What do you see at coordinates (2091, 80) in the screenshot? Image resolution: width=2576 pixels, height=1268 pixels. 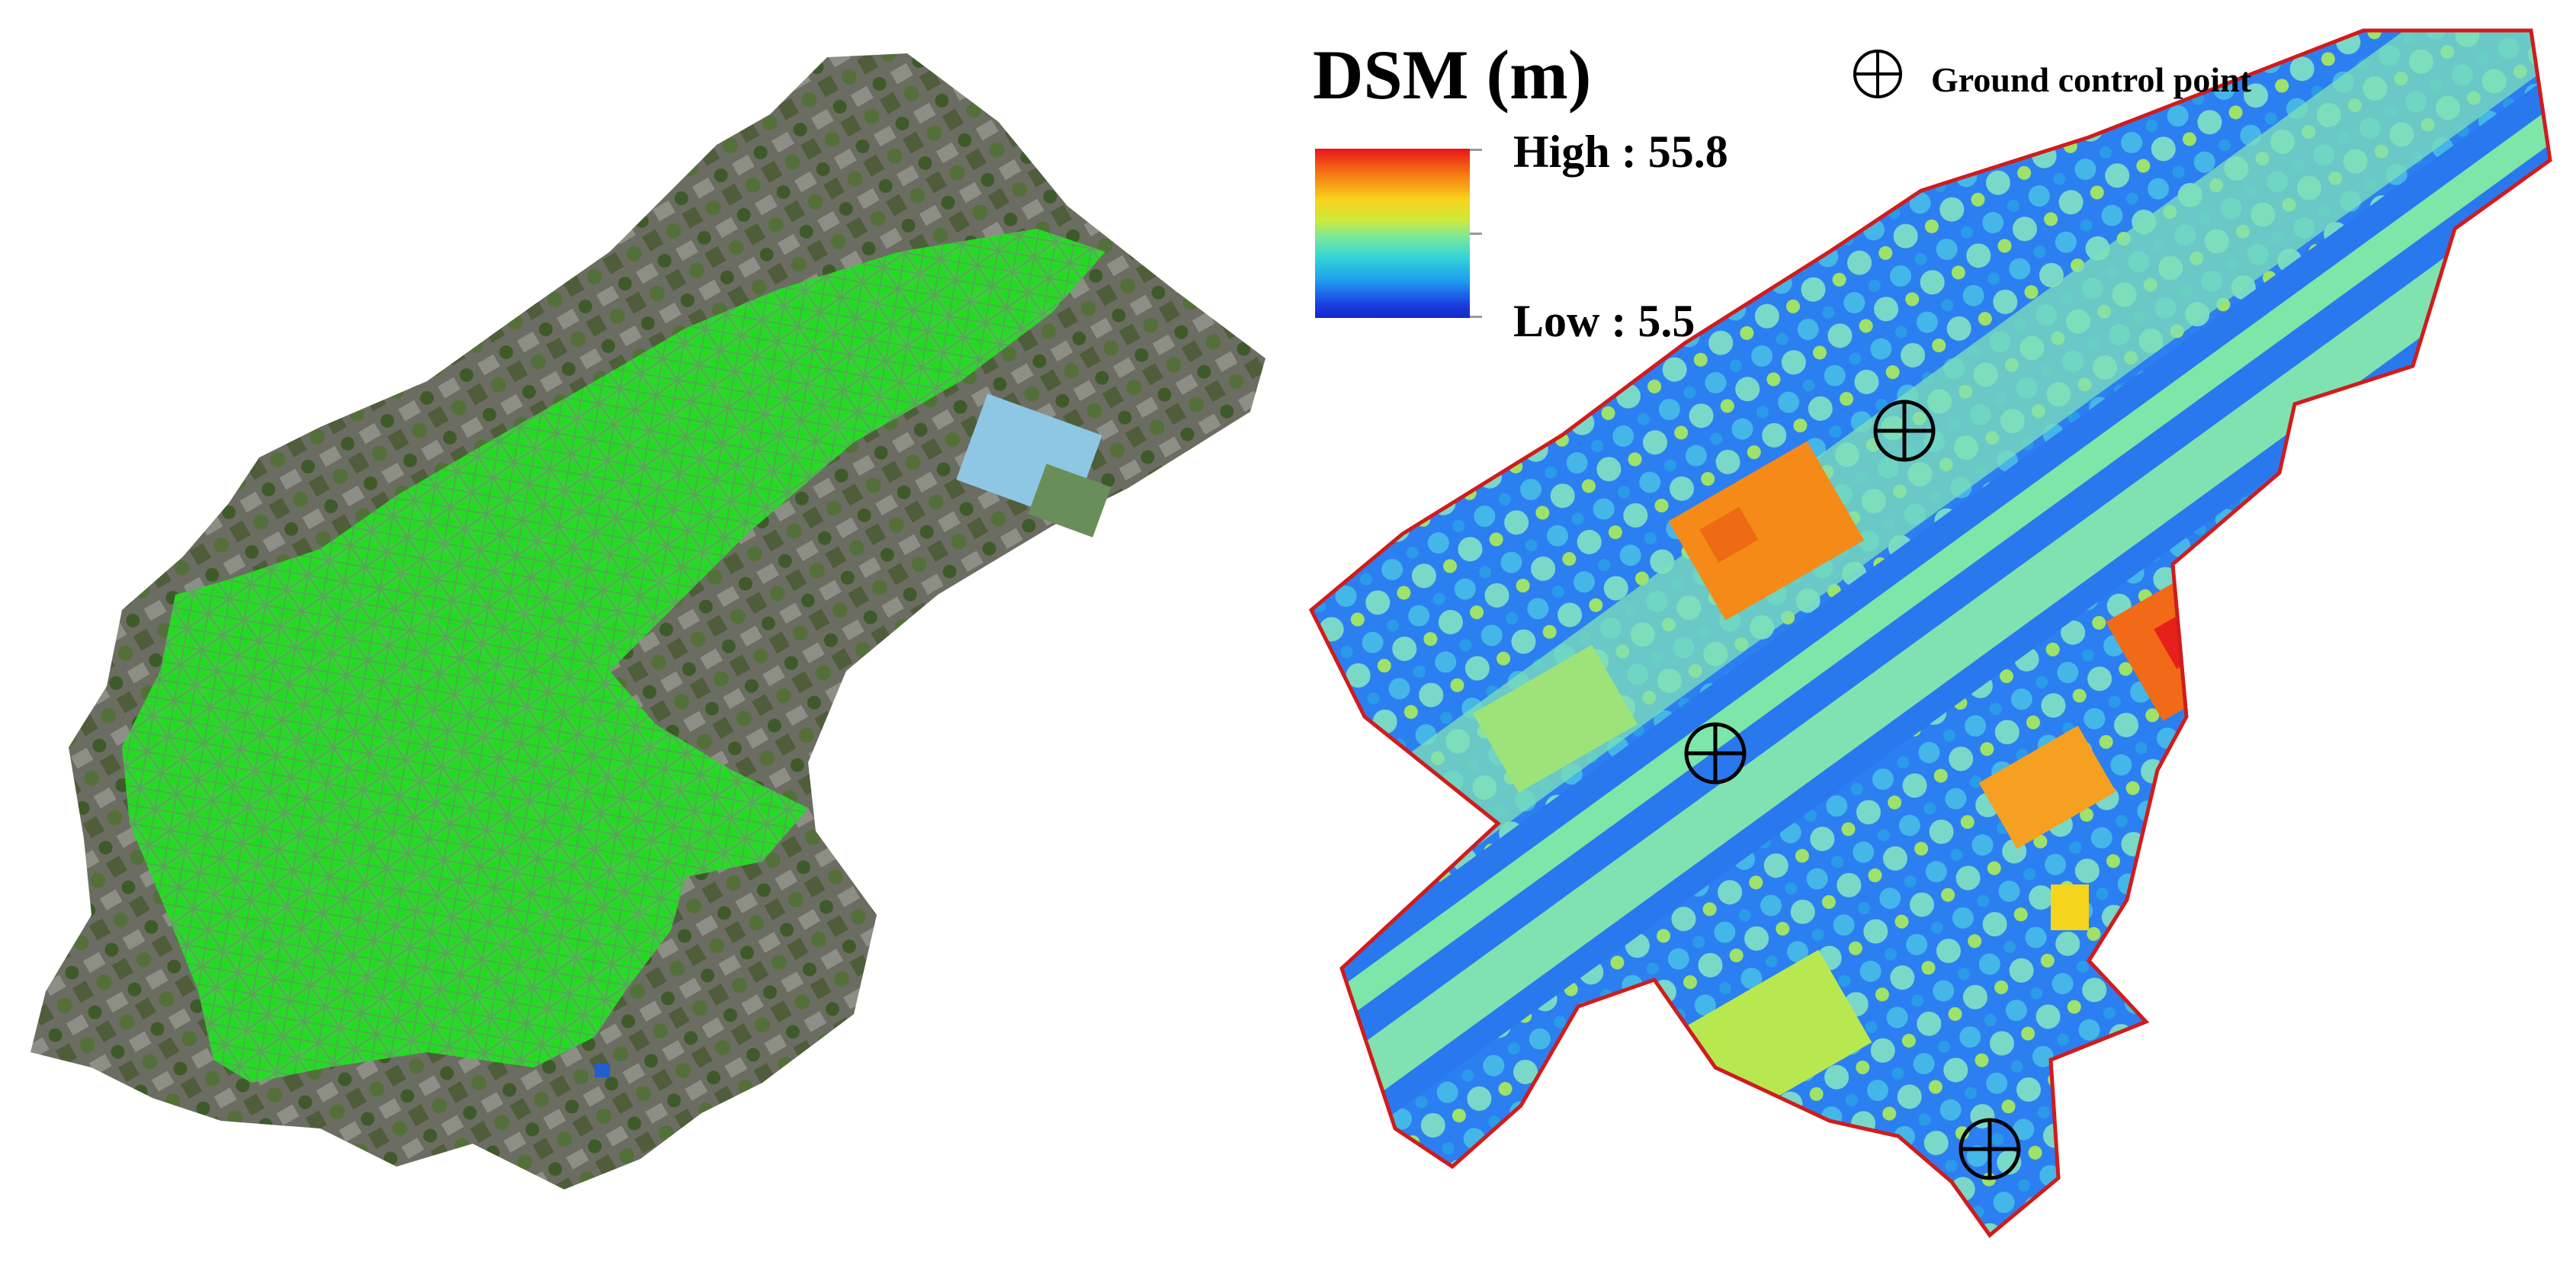 I see `gcp-legend-label: Ground control point` at bounding box center [2091, 80].